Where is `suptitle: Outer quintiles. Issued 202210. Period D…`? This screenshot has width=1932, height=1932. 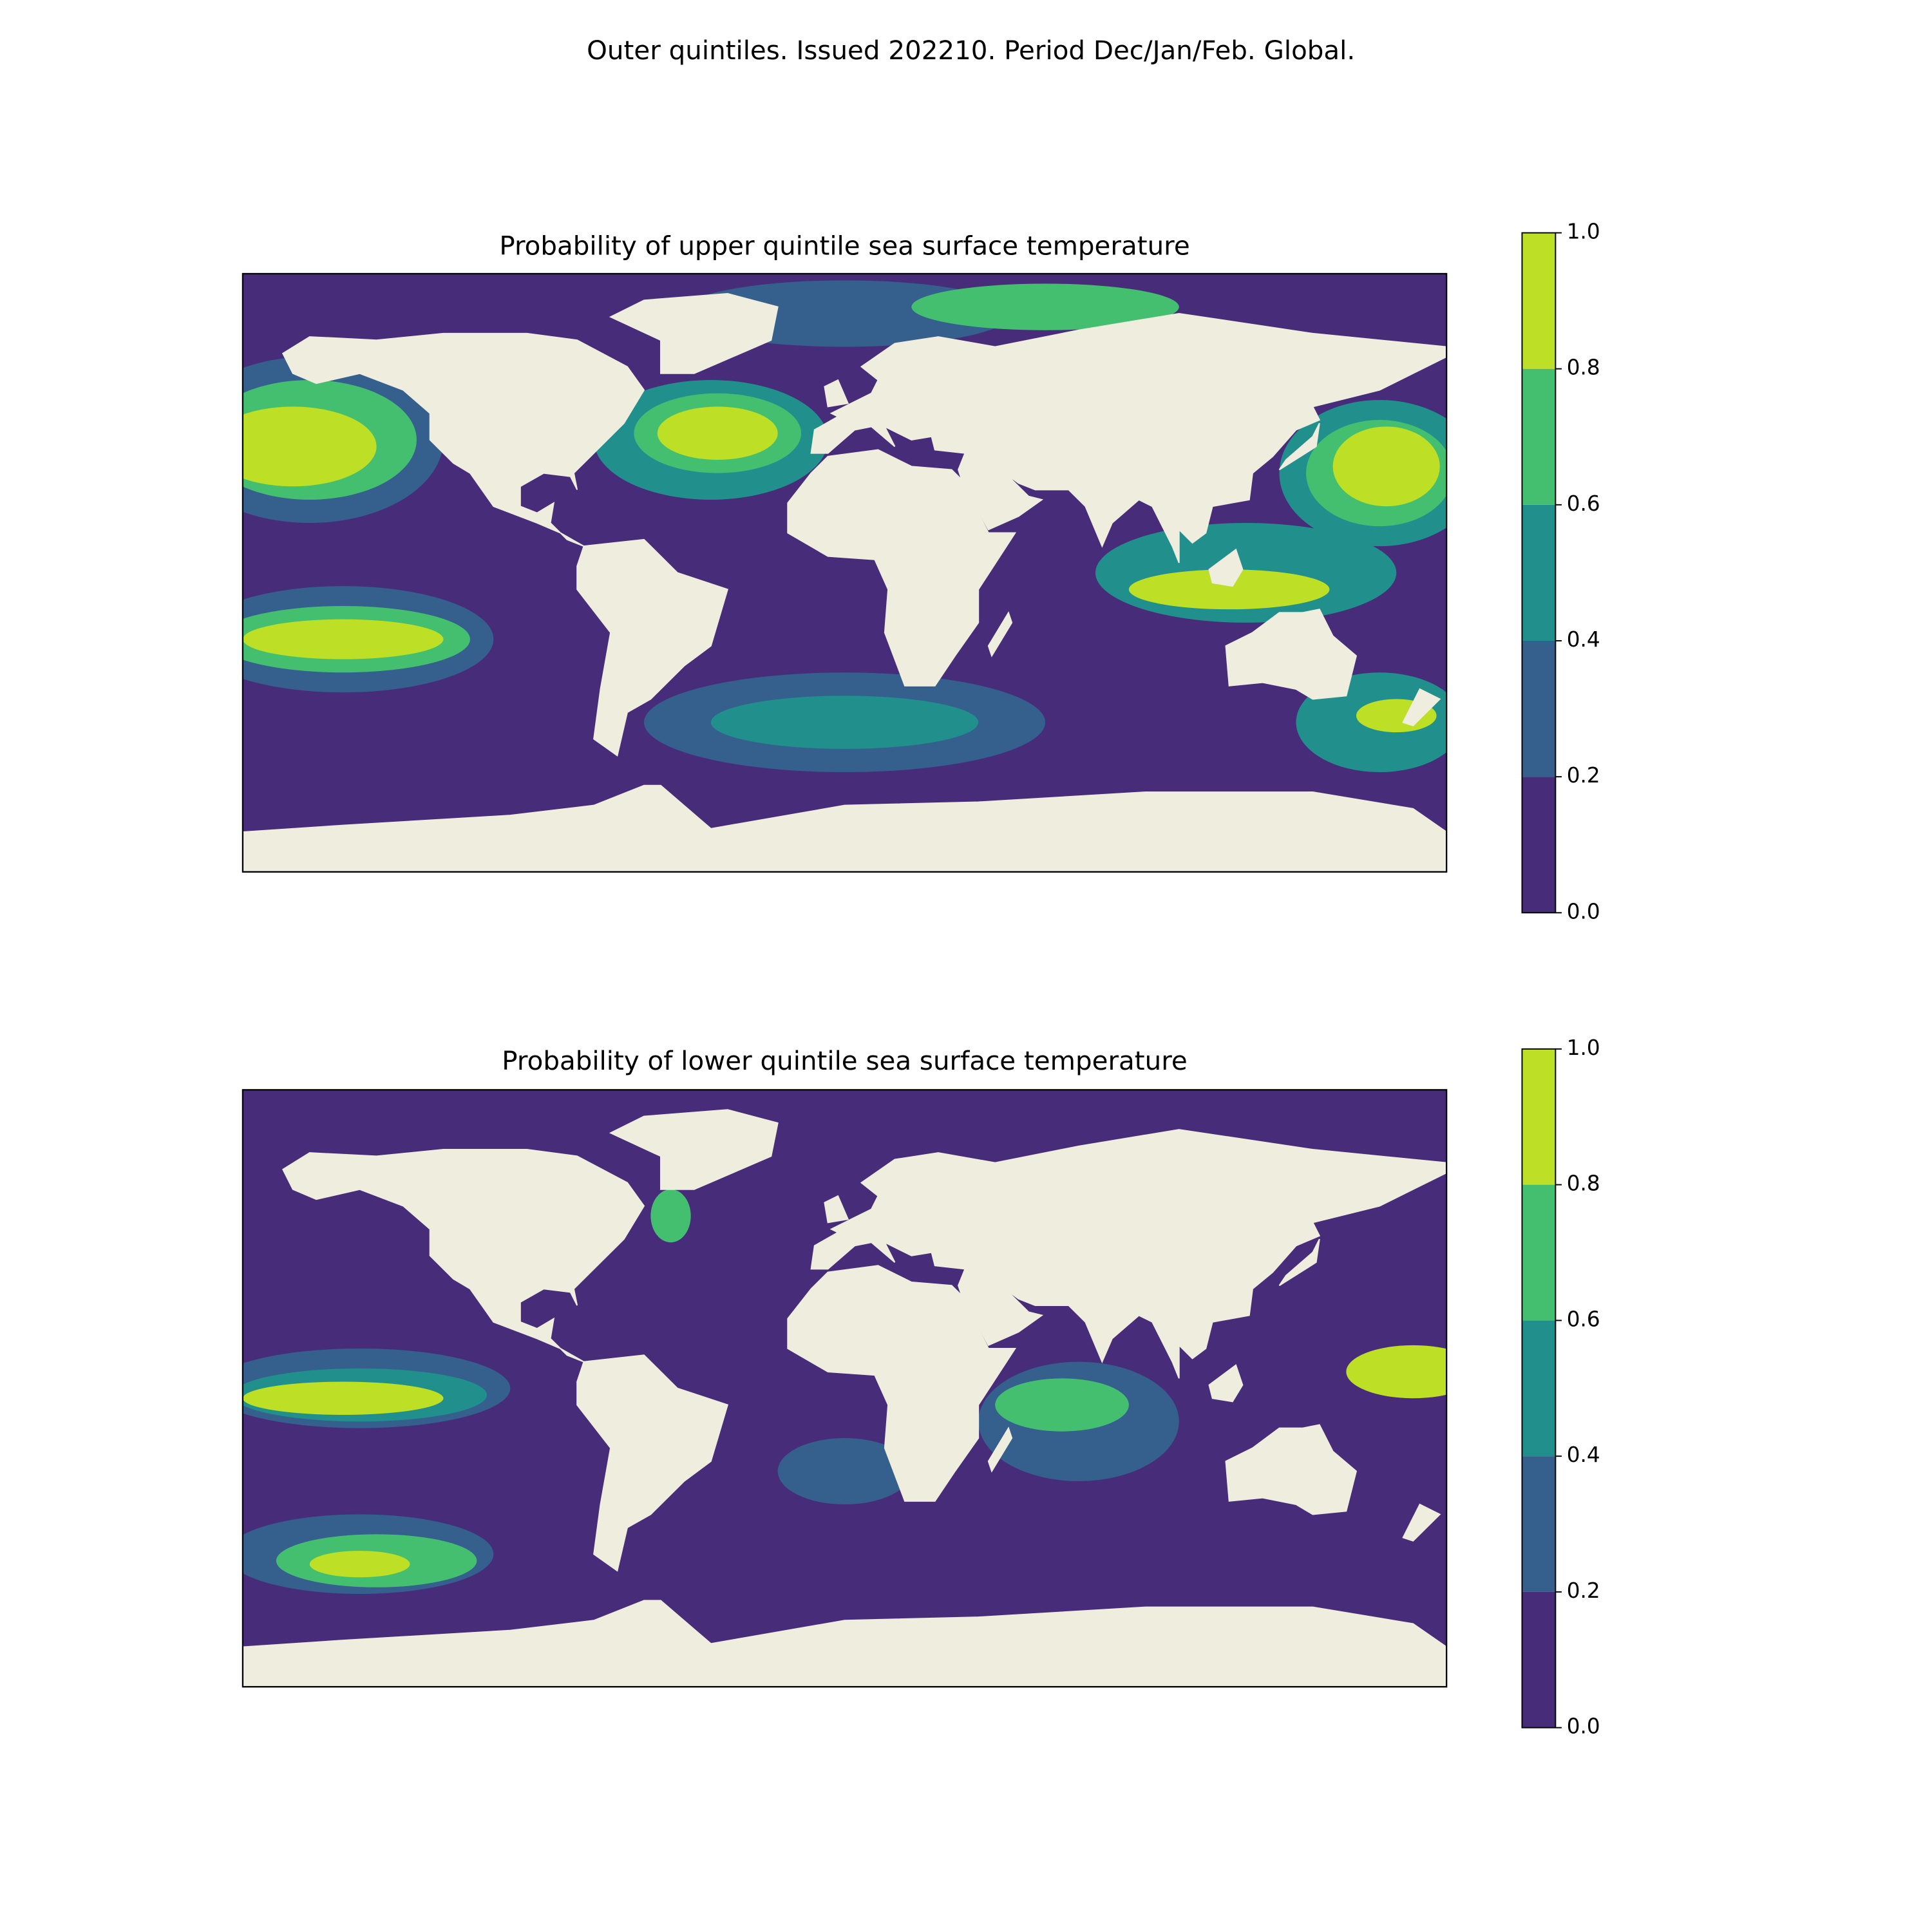 suptitle: Outer quintiles. Issued 202210. Period D… is located at coordinates (971, 50).